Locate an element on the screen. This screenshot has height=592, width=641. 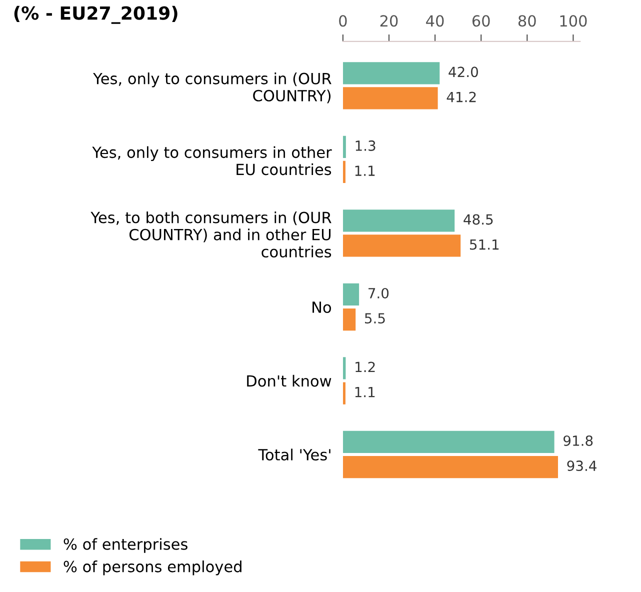
y-tick-label: Yes, only to consumers in (OUR COUNTRY) is located at coordinates (212, 88).